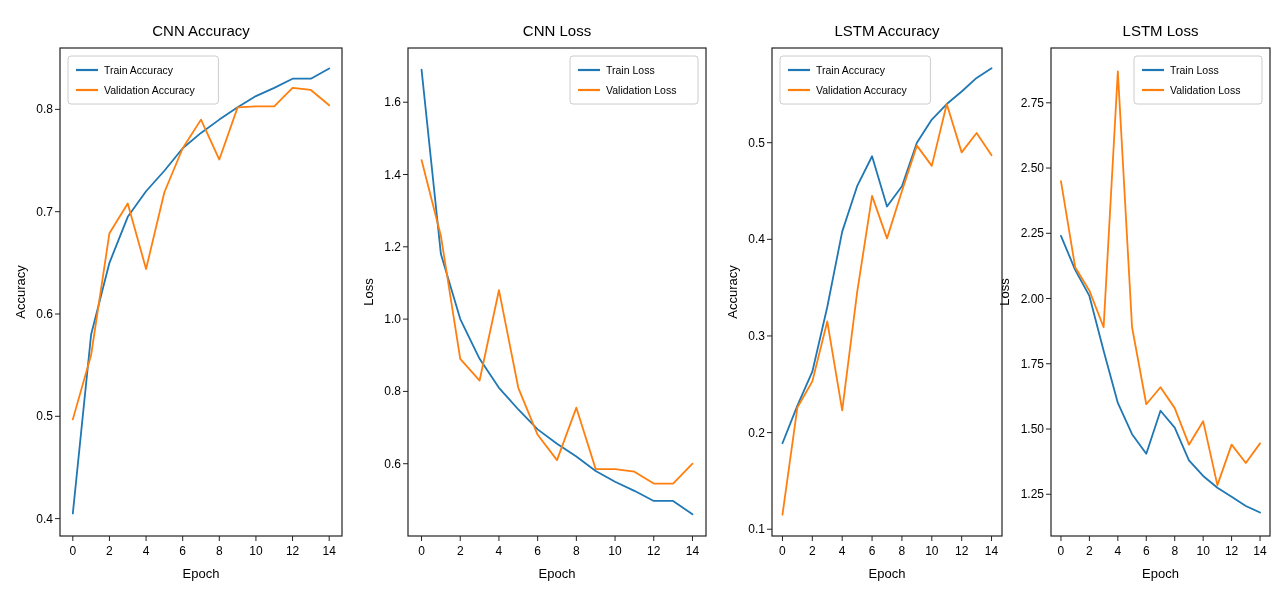 This screenshot has height=599, width=1279. I want to click on y-tick-label: 0.2, so click(757, 432).